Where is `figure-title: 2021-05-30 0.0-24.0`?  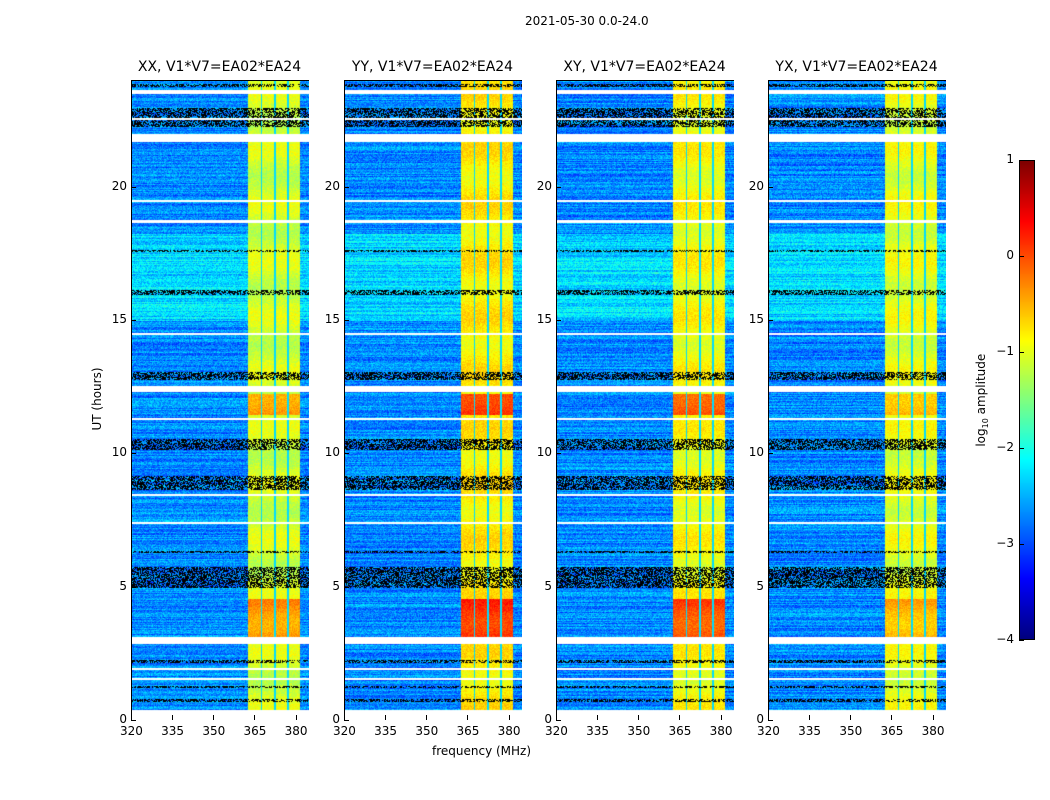
figure-title: 2021-05-30 0.0-24.0 is located at coordinates (587, 21).